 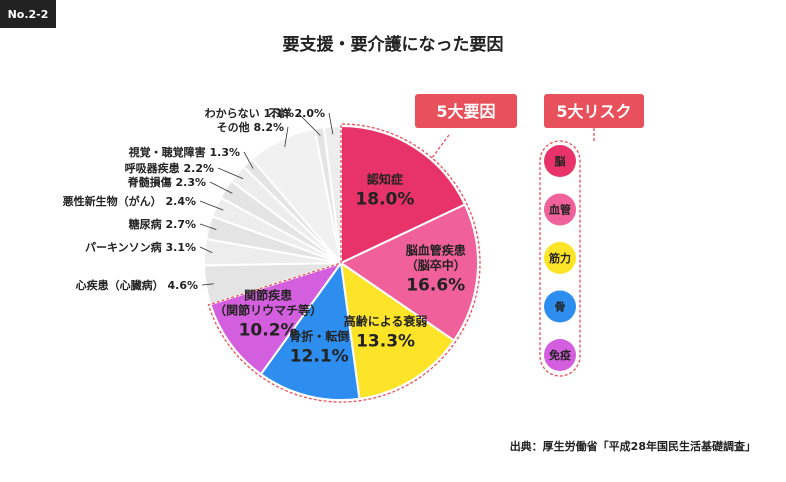 I want to click on slice-label: その他 8.2%, so click(x=250, y=127).